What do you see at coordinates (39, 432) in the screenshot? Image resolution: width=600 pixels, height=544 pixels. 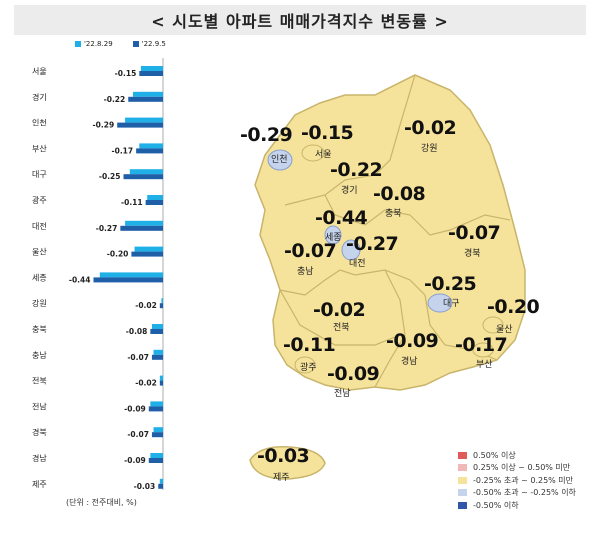 I see `category-label: 경북` at bounding box center [39, 432].